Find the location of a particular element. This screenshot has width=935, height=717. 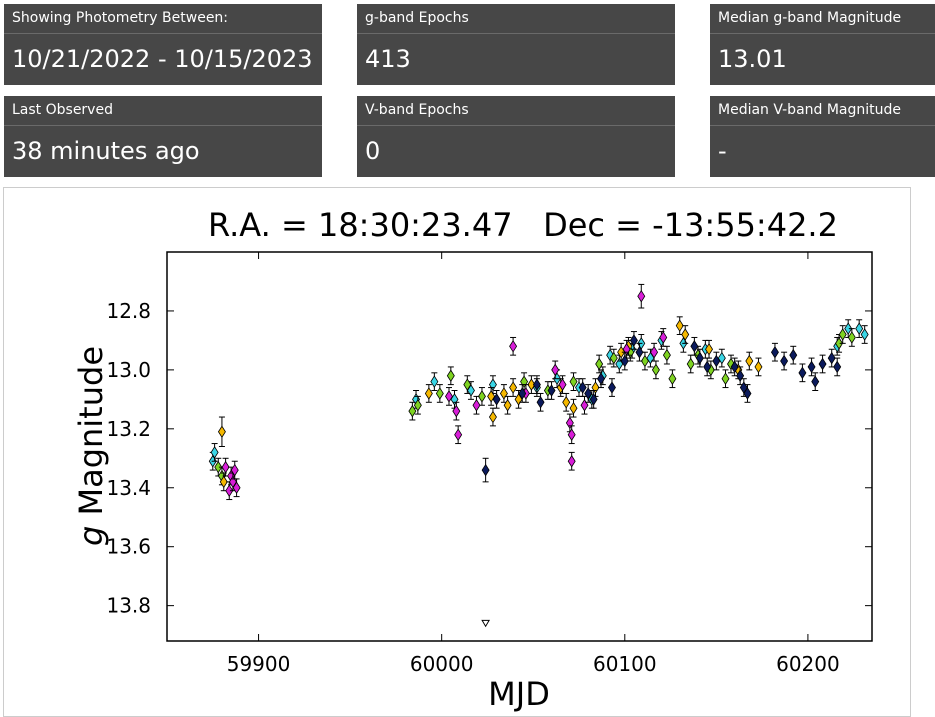

date-range-label: Showing Photometry Between: is located at coordinates (163, 19).